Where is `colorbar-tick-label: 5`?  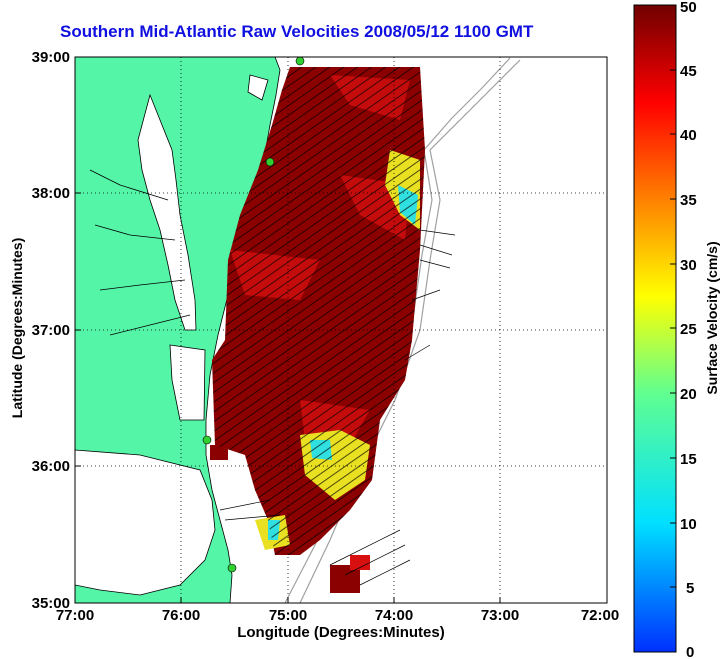
colorbar-tick-label: 5 is located at coordinates (690, 588).